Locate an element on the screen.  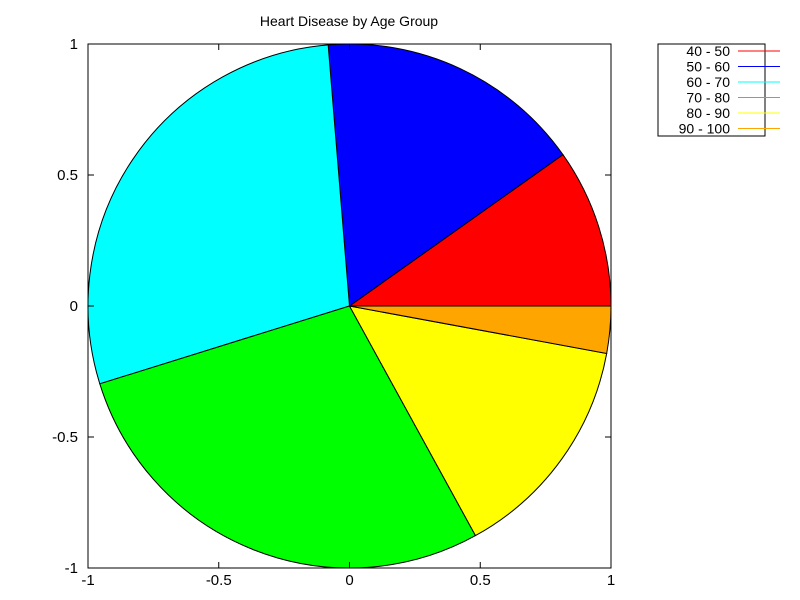
y-tick-label: 1 is located at coordinates (74, 44).